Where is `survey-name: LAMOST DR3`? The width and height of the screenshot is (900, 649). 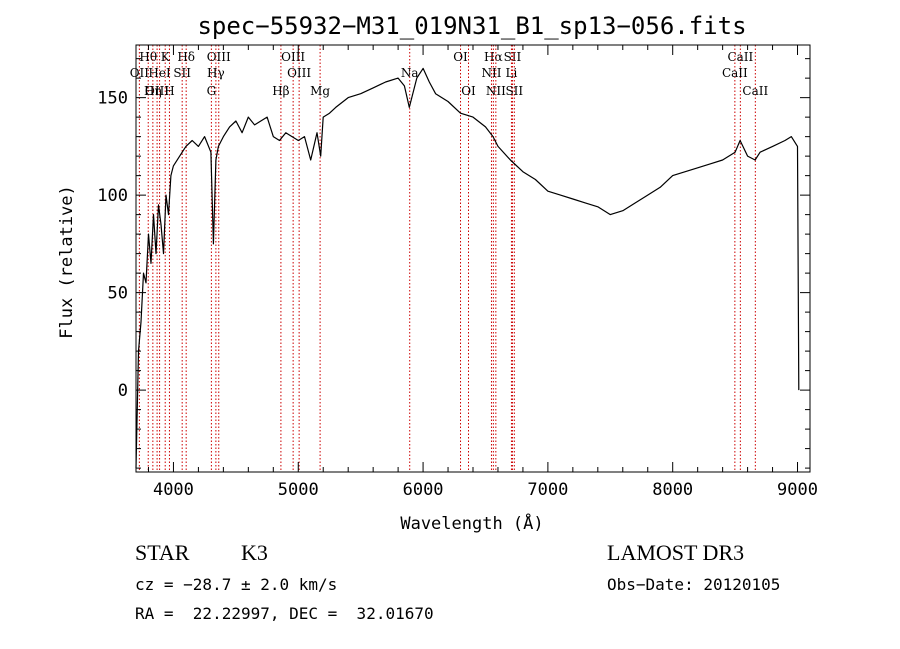
survey-name: LAMOST DR3 is located at coordinates (676, 552).